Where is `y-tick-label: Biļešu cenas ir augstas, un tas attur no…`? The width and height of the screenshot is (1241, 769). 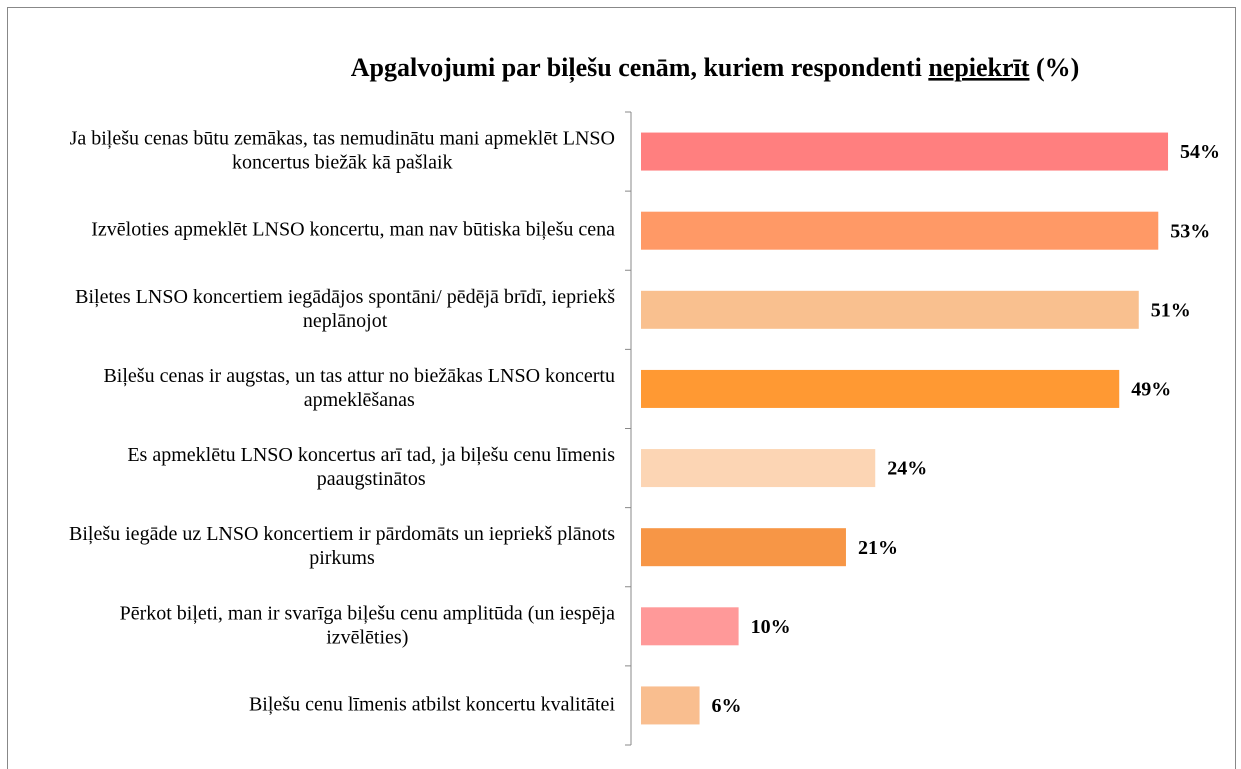 y-tick-label: Biļešu cenas ir augstas, un tas attur no… is located at coordinates (359, 388).